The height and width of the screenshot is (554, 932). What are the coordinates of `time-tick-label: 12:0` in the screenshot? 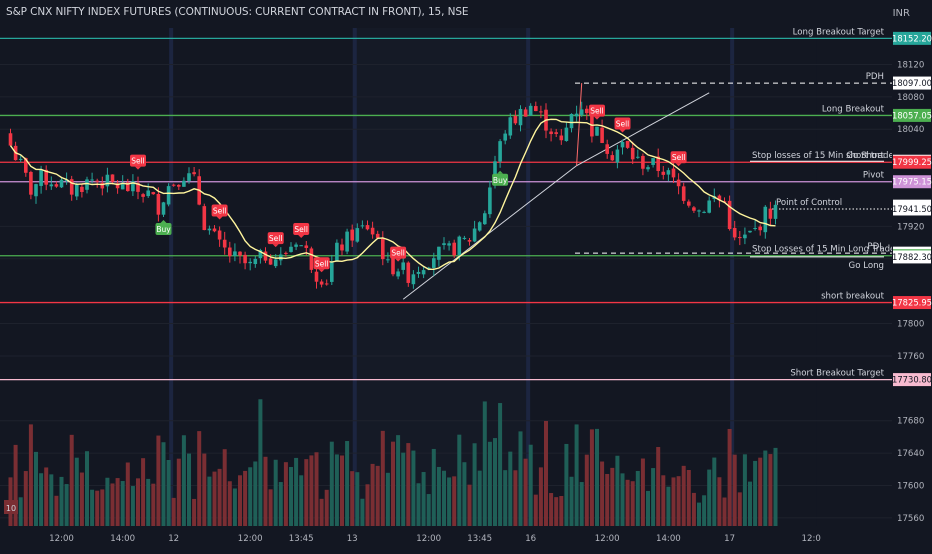 It's located at (811, 539).